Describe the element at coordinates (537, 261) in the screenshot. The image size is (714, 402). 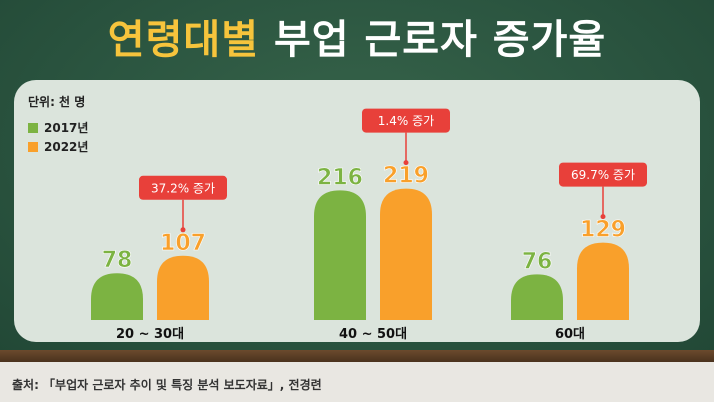
I see `data-label: 76` at that location.